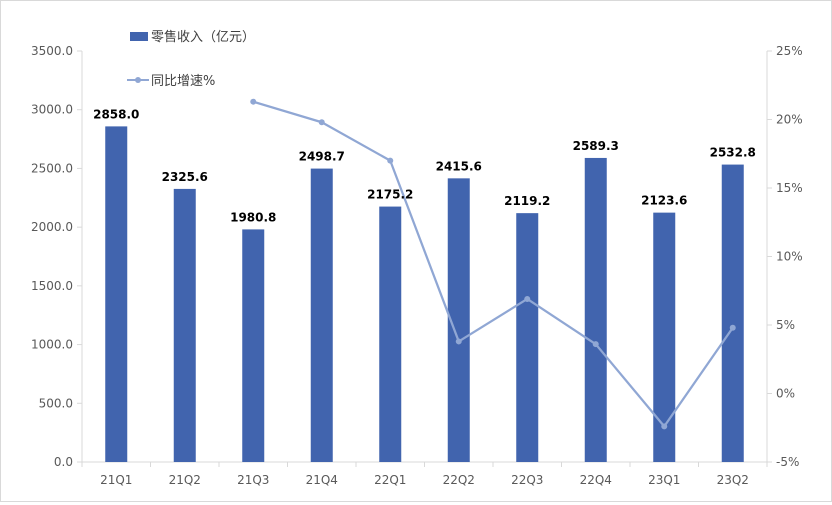 The width and height of the screenshot is (832, 505). What do you see at coordinates (733, 480) in the screenshot?
I see `x-tick-label: 23Q2` at bounding box center [733, 480].